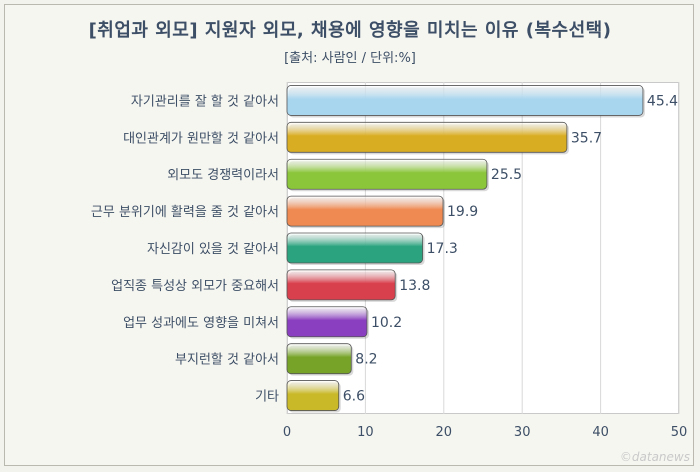 The image size is (700, 472). What do you see at coordinates (201, 323) in the screenshot?
I see `category-label: 업무 성과에도 영향을 미쳐서` at bounding box center [201, 323].